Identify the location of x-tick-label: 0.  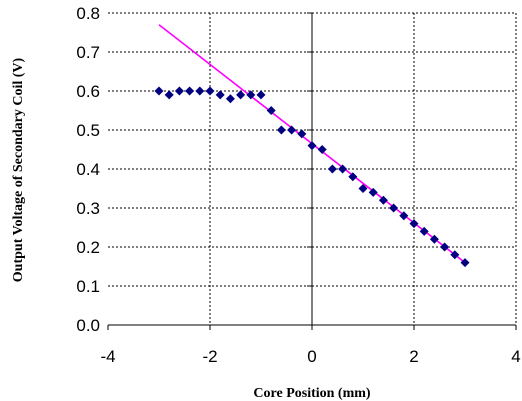
(311, 356).